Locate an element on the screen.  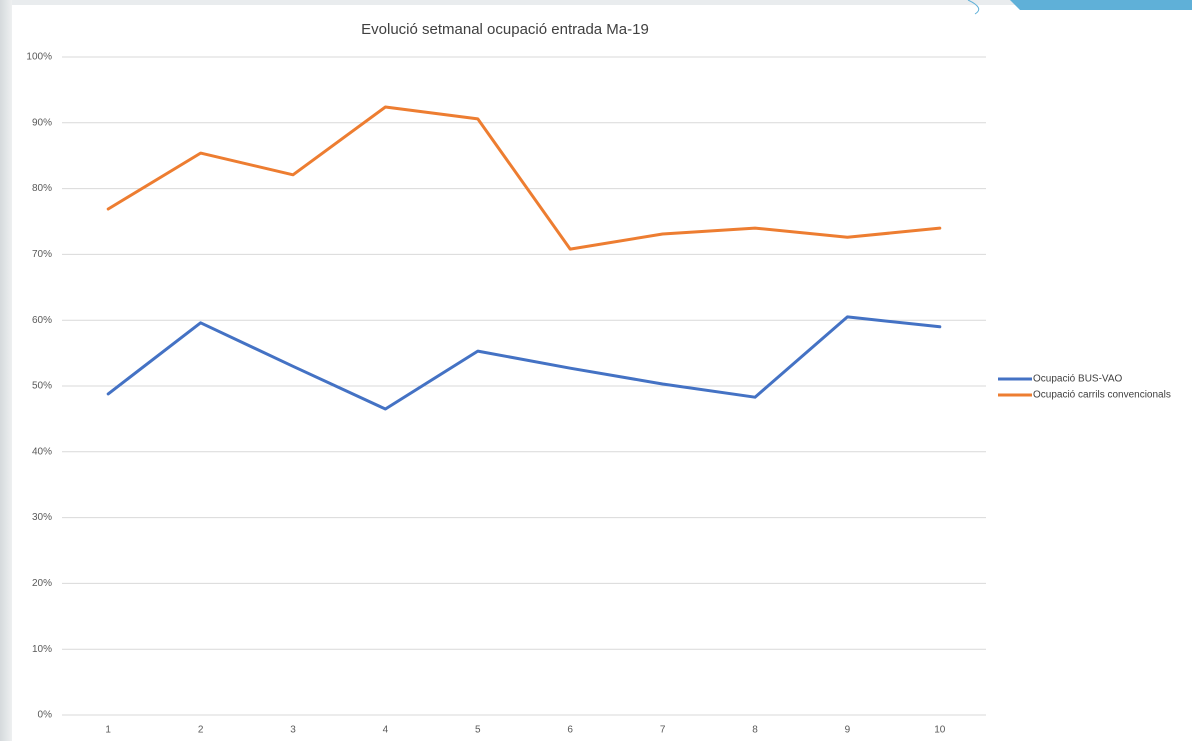
y-tick-label: 50% is located at coordinates (42, 386).